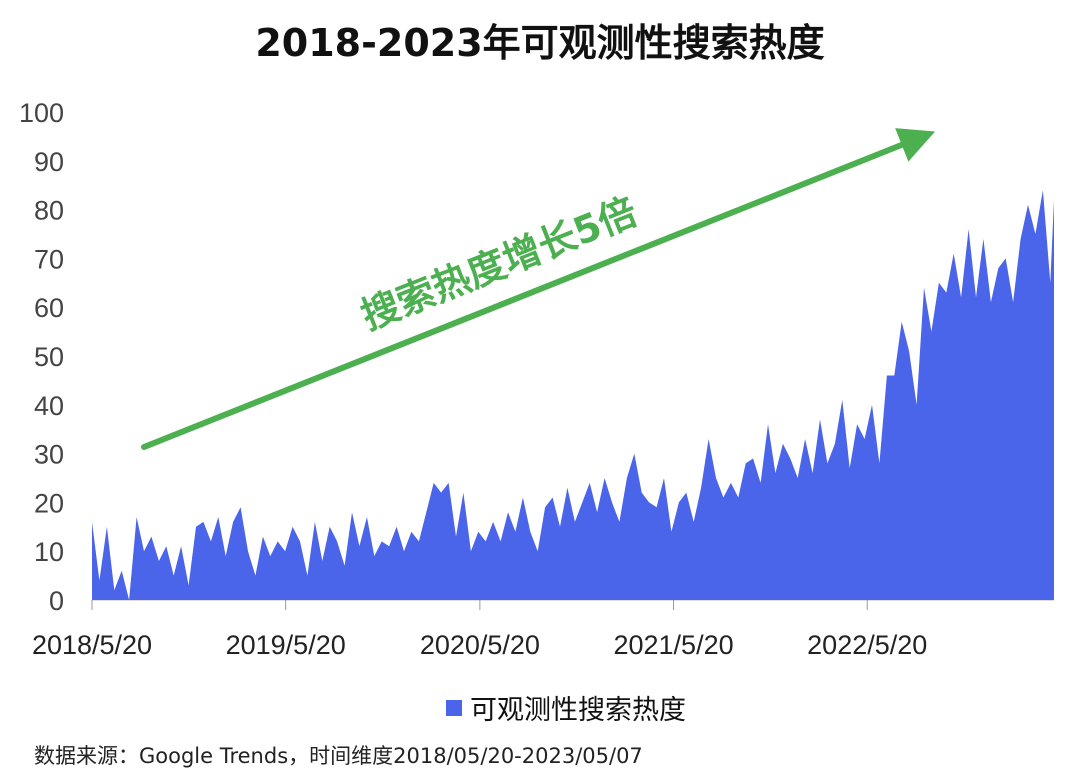 This screenshot has width=1080, height=784. Describe the element at coordinates (867, 645) in the screenshot. I see `x-tick-label: 2022/5/20` at that location.